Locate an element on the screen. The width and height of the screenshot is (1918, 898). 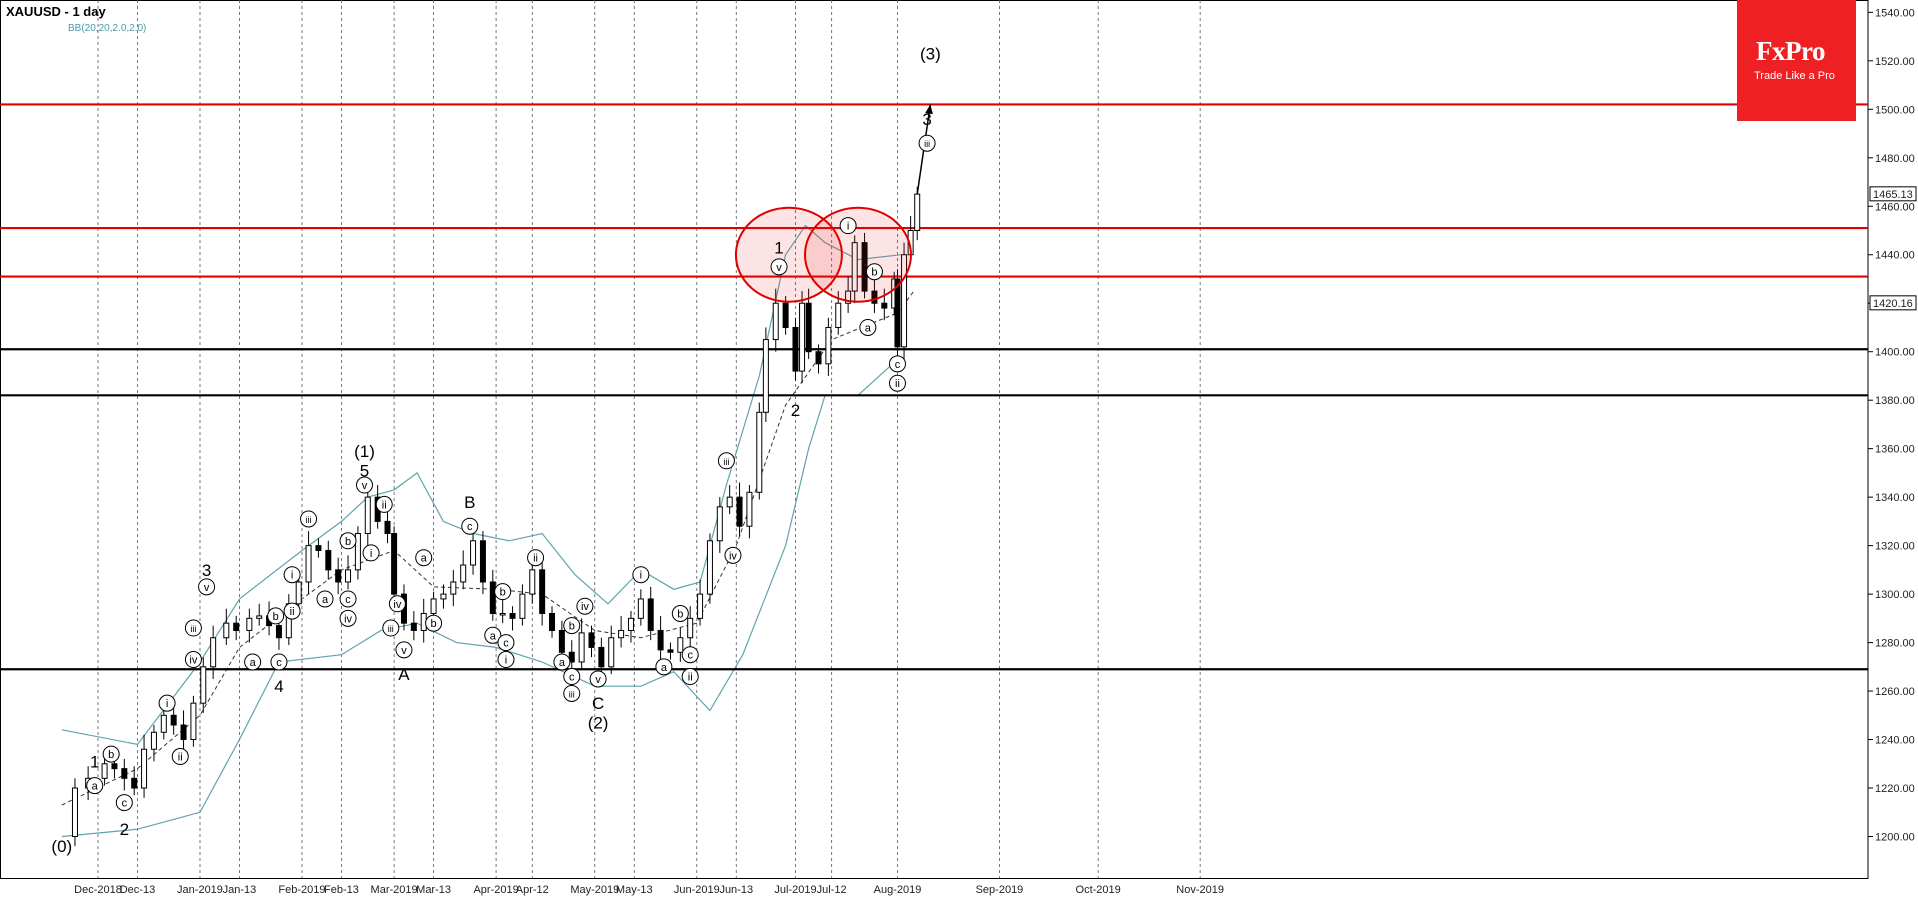
x-tick-label: May-13 is located at coordinates (634, 890).